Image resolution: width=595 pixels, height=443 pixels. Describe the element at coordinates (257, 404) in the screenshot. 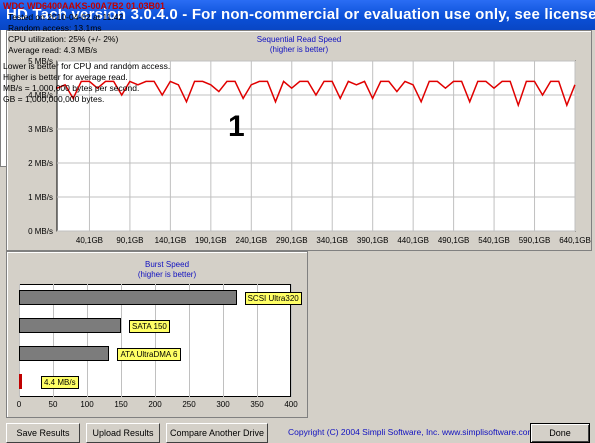

I see `burst-tick-label: 350` at that location.